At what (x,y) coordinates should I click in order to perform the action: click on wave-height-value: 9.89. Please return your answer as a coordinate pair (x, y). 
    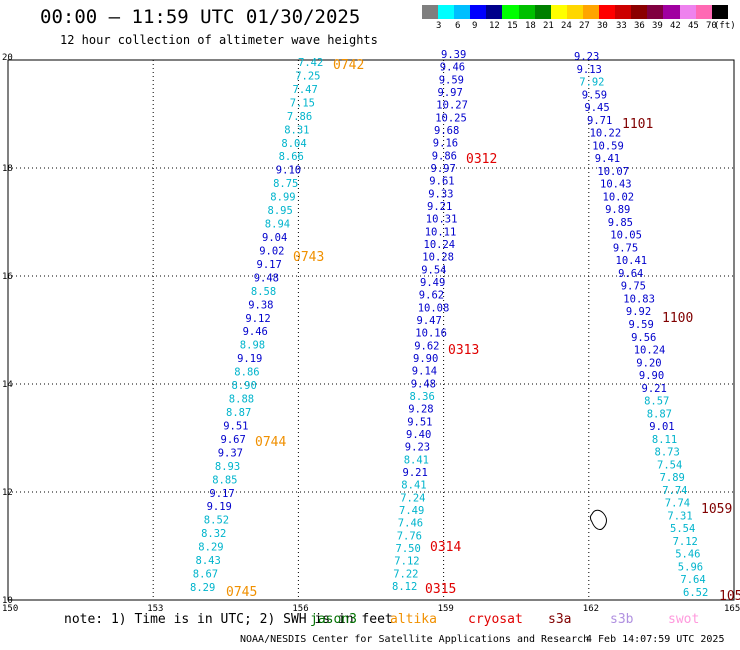
    Looking at the image, I should click on (617, 210).